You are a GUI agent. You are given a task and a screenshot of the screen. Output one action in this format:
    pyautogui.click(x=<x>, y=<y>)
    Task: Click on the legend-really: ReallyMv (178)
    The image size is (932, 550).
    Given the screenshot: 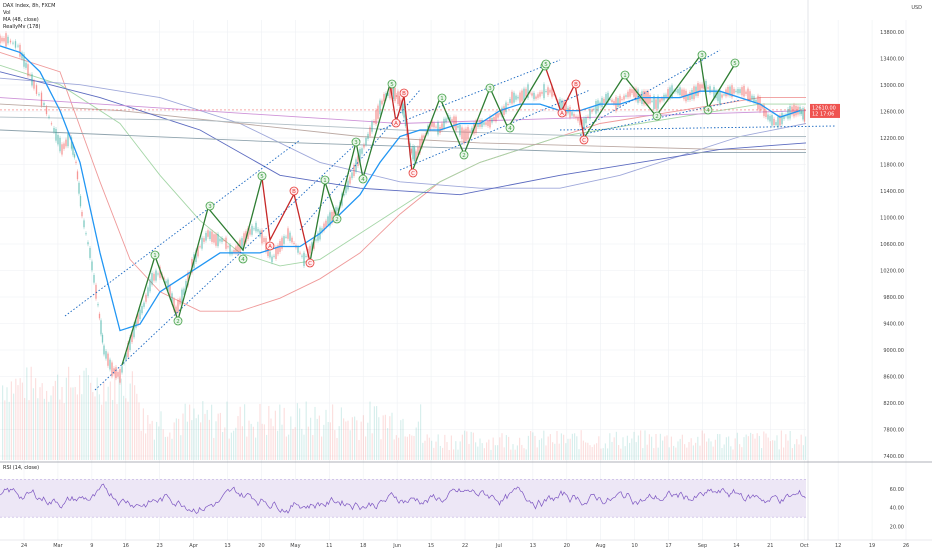 What is the action you would take?
    pyautogui.click(x=22, y=27)
    